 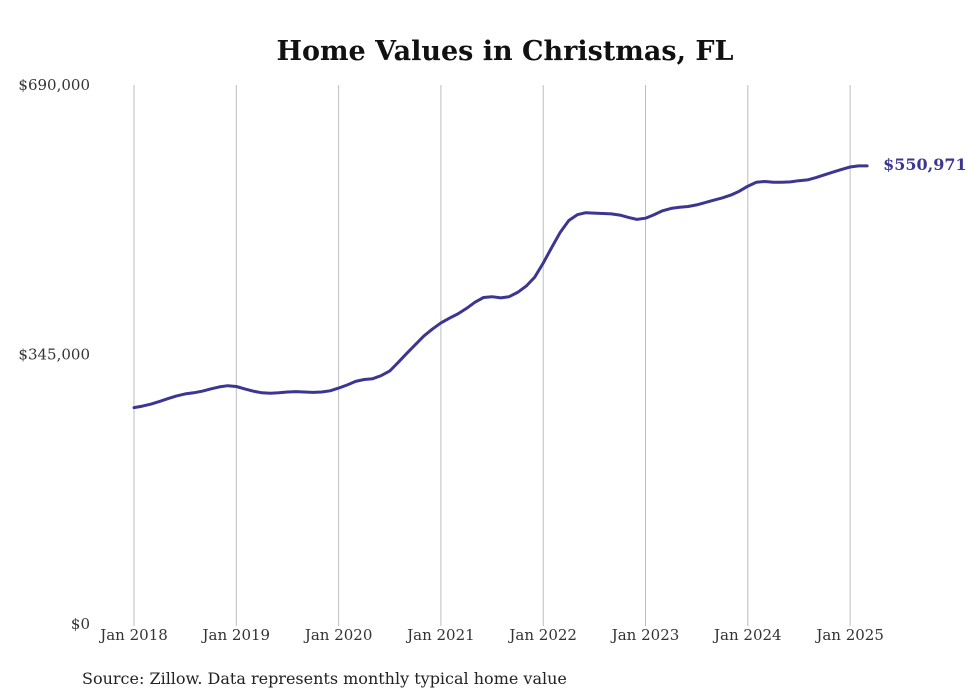 I want to click on y-axis-ticks: $0 $345,000 $690,000, so click(x=54, y=354).